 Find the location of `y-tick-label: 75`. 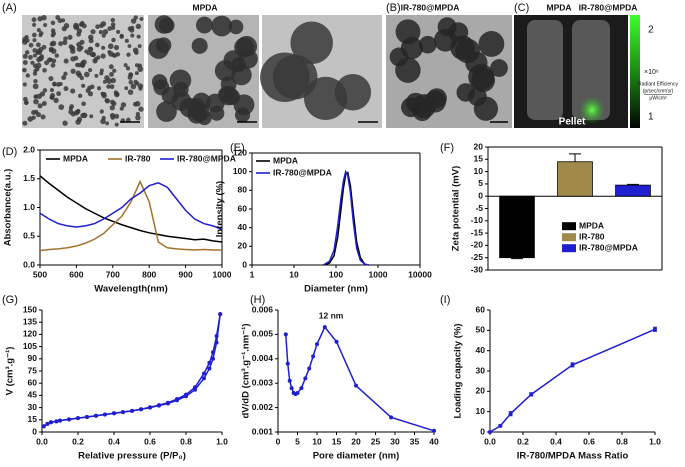

y-tick-label: 75 is located at coordinates (33, 370).